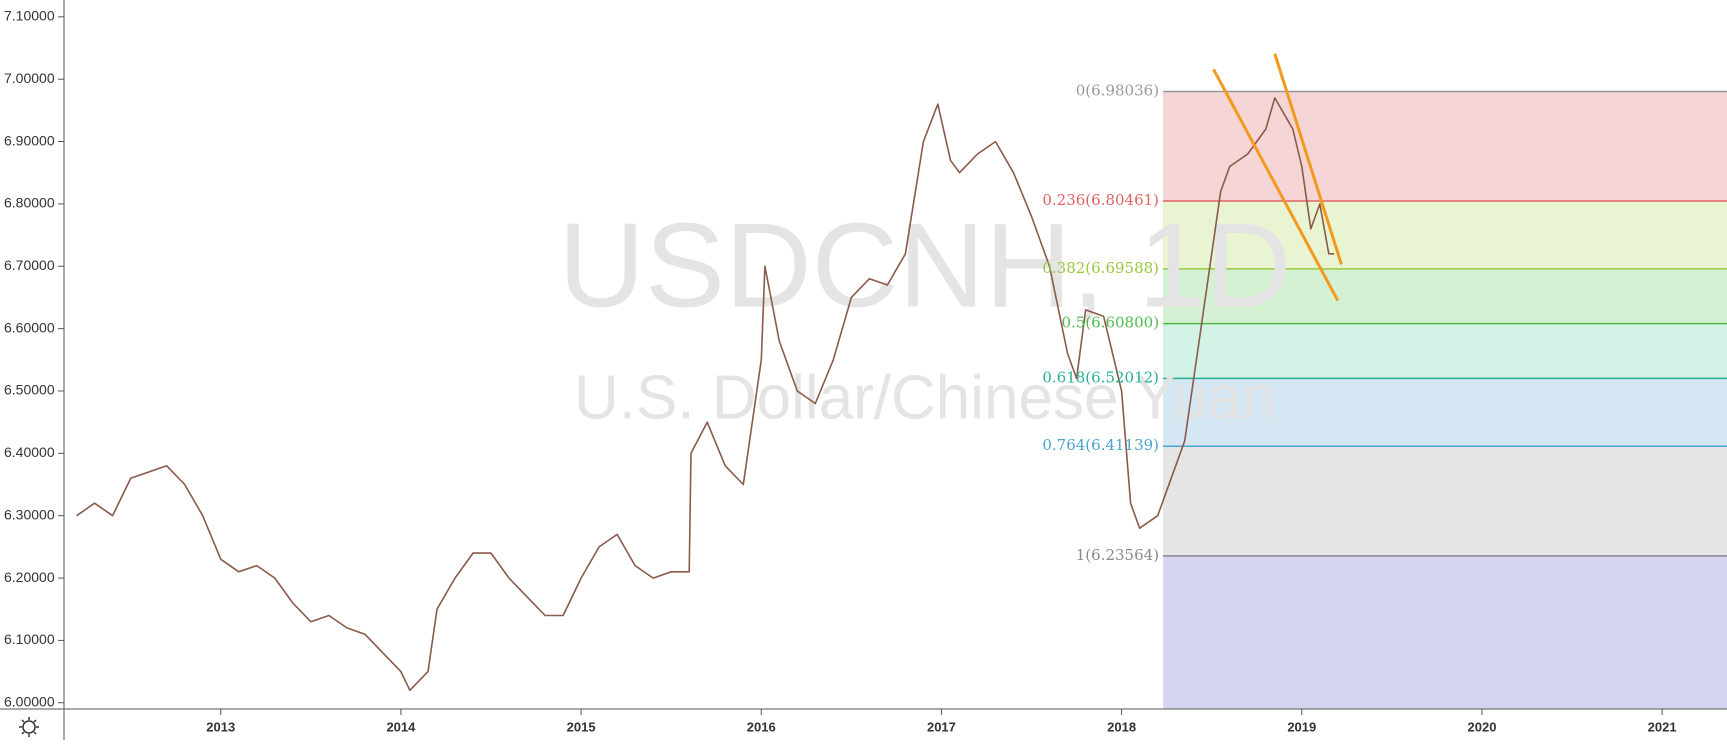 This screenshot has width=1727, height=745. Describe the element at coordinates (761, 726) in the screenshot. I see `x-tick-label: 2016` at that location.